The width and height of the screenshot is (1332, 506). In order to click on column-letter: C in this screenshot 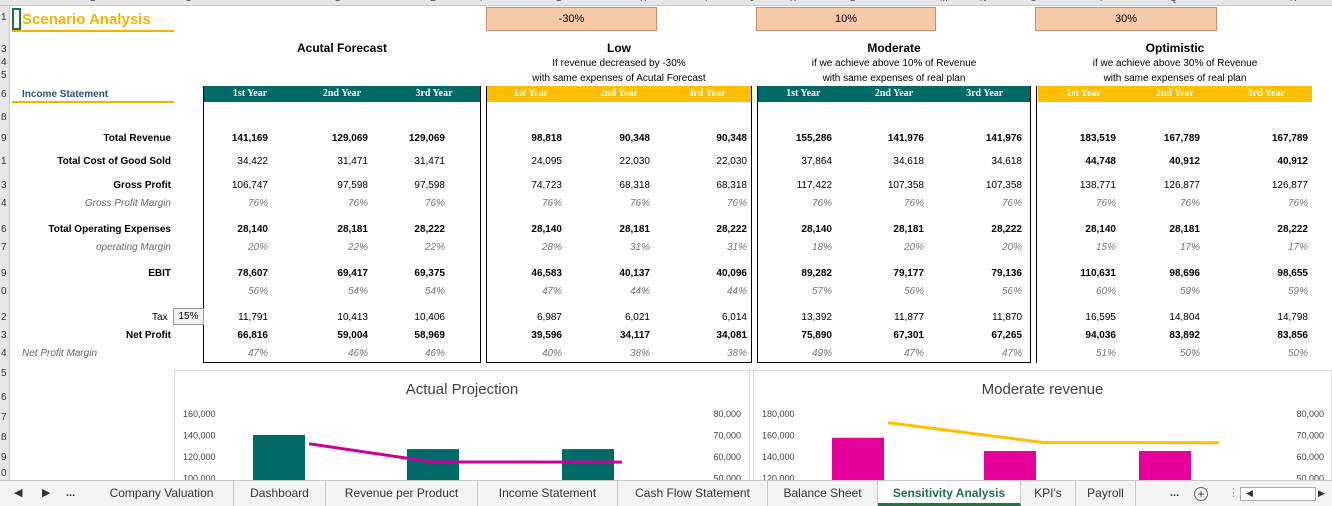, I will do `click(188, 1)`.